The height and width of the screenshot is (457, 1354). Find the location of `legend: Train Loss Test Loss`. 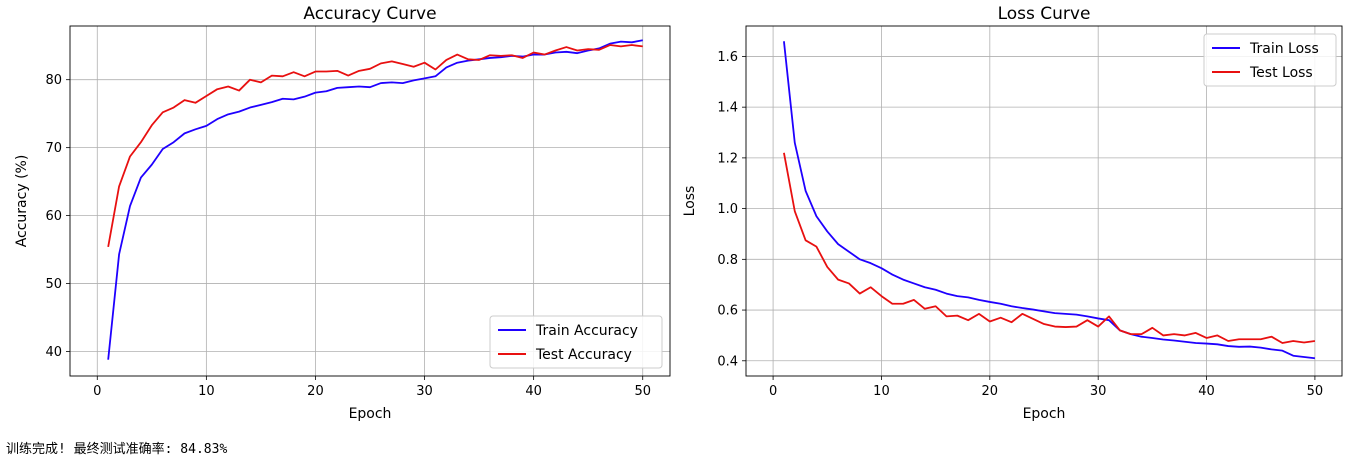

legend: Train Loss Test Loss is located at coordinates (1270, 60).